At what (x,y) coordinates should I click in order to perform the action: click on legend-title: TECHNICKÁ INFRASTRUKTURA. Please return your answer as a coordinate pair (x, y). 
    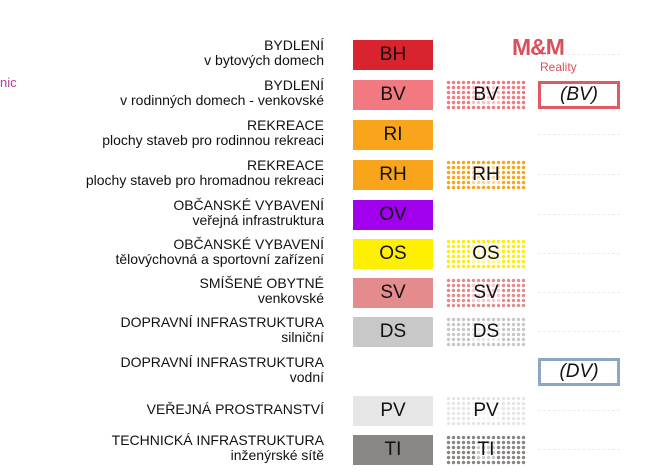
    Looking at the image, I should click on (217, 440).